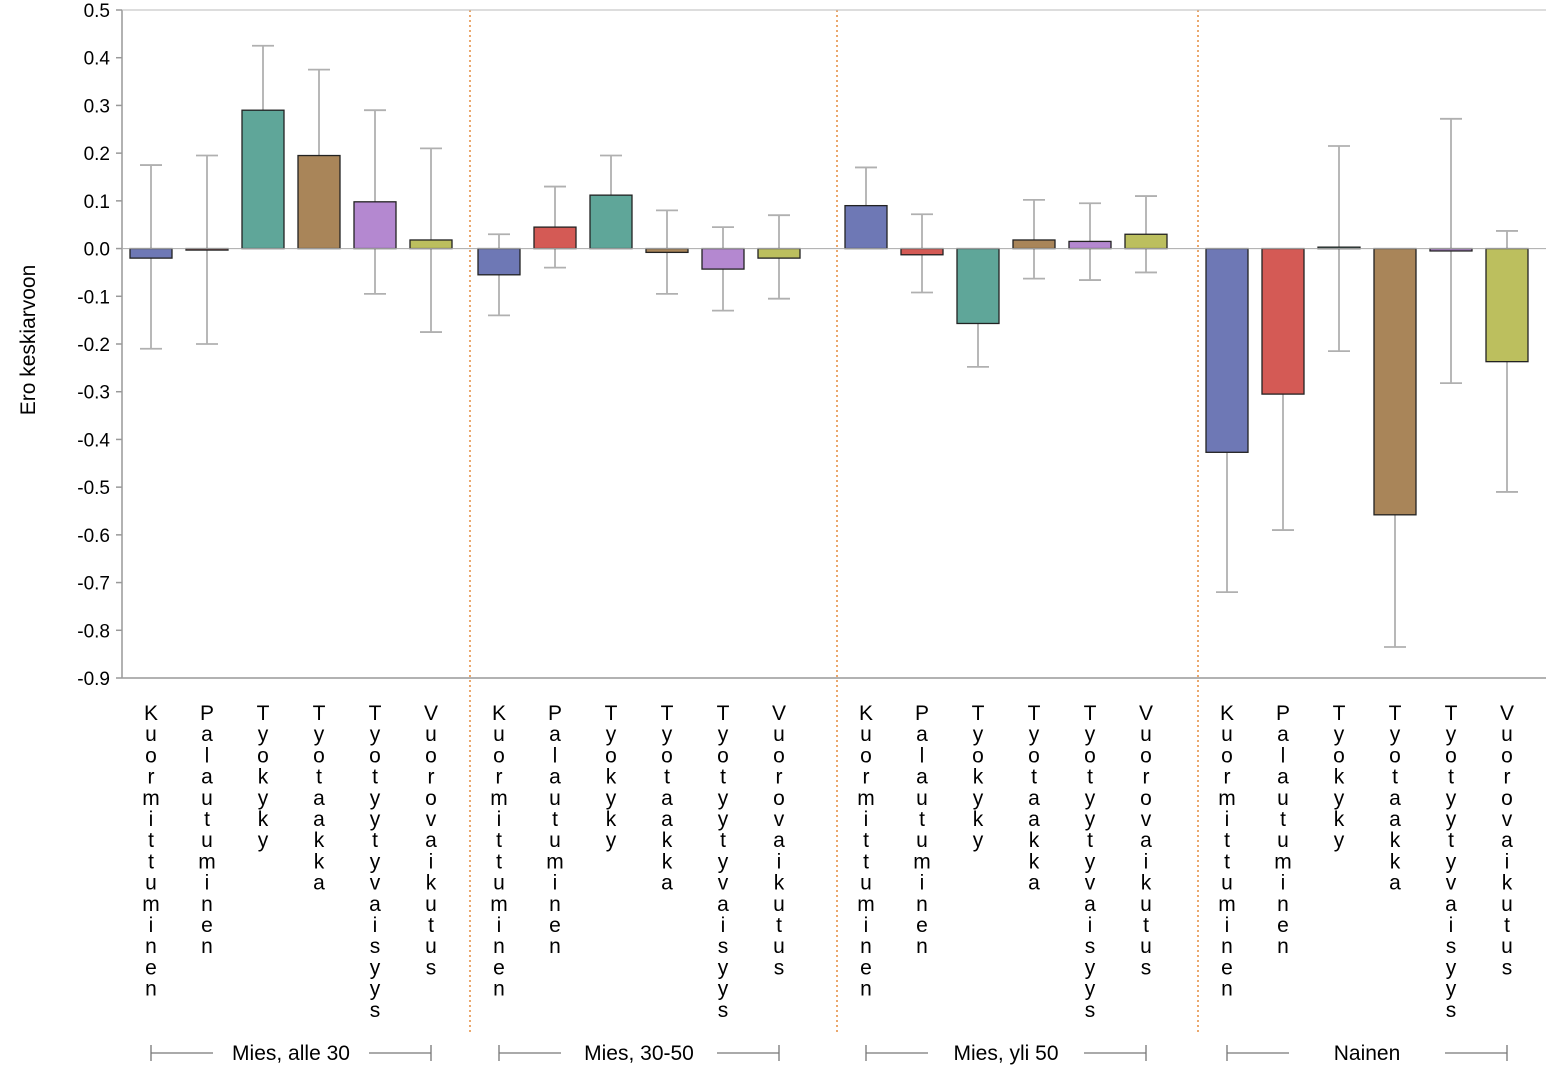 The image size is (1546, 1066). Describe the element at coordinates (93, 631) in the screenshot. I see `y-tick-label: -0.8` at that location.